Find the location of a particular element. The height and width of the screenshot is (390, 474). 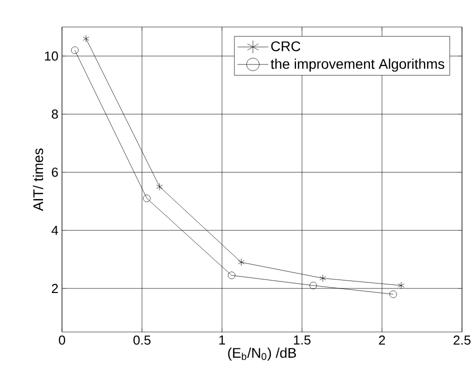

x-tick-label: 0 is located at coordinates (62, 340).